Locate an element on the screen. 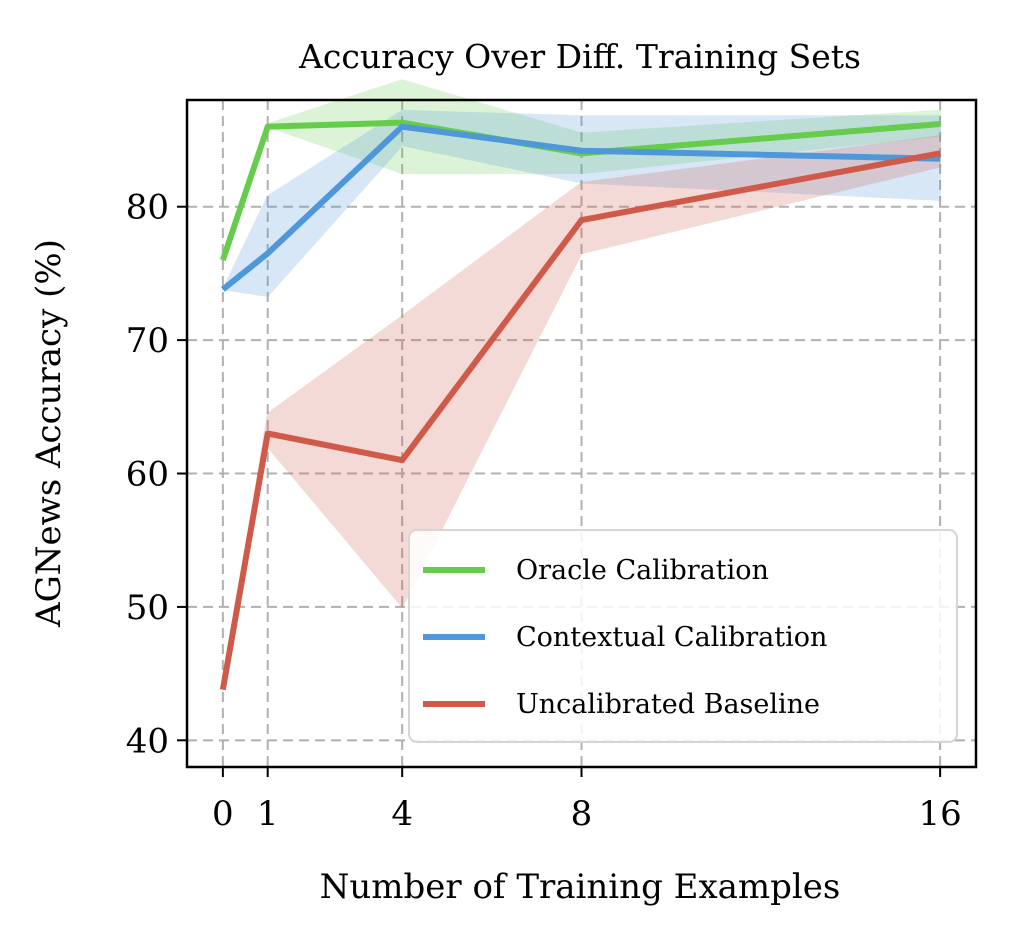  y-tick-label: 50 is located at coordinates (147, 608).